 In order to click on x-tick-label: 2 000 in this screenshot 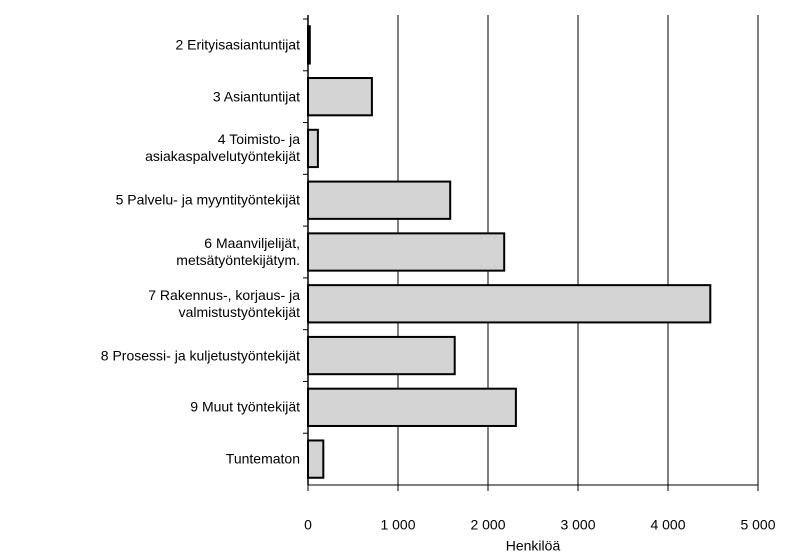, I will do `click(487, 525)`.